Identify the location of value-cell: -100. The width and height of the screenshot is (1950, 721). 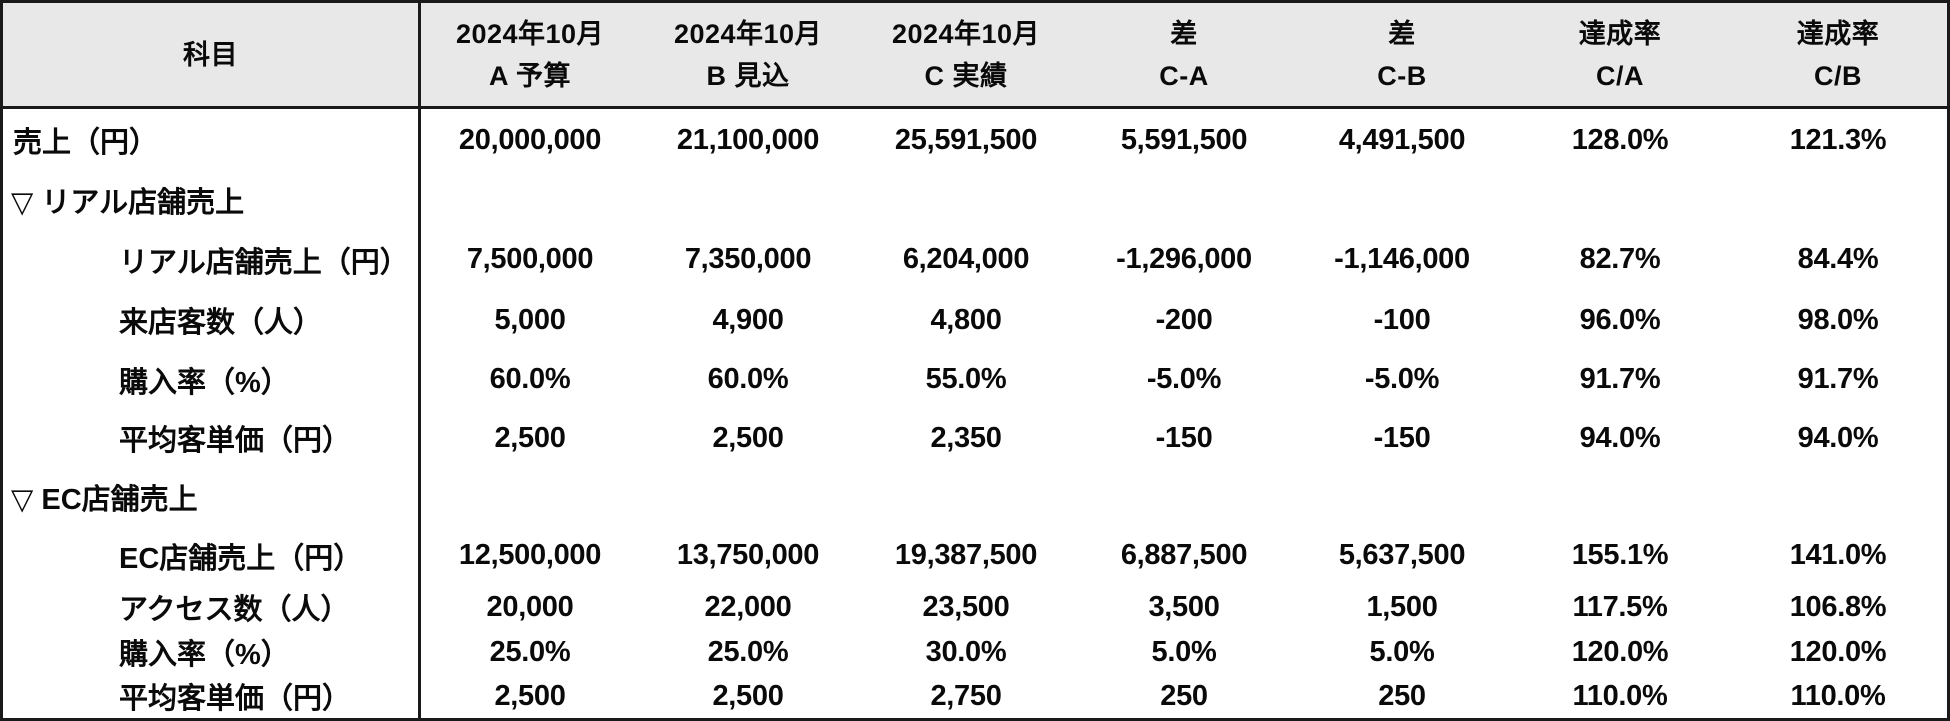
(1402, 319).